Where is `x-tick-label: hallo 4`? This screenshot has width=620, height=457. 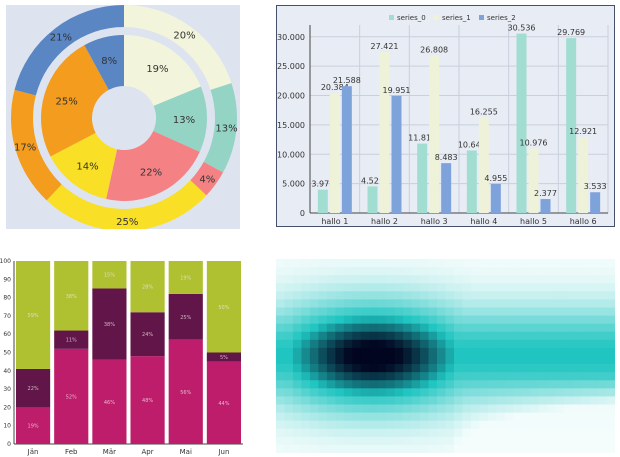 x-tick-label: hallo 4 is located at coordinates (483, 221).